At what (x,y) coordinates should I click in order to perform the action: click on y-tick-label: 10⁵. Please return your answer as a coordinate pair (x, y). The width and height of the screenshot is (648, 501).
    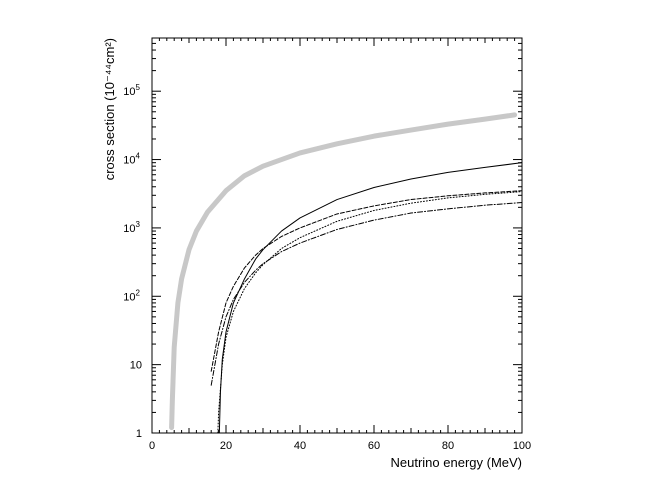
    Looking at the image, I should click on (131, 90).